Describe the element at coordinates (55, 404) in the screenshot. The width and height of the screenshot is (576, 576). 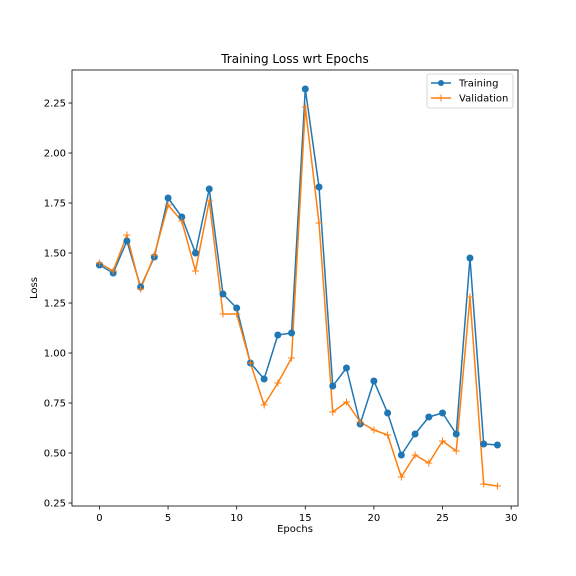
I see `y-tick-label-0.75: 0.75` at that location.